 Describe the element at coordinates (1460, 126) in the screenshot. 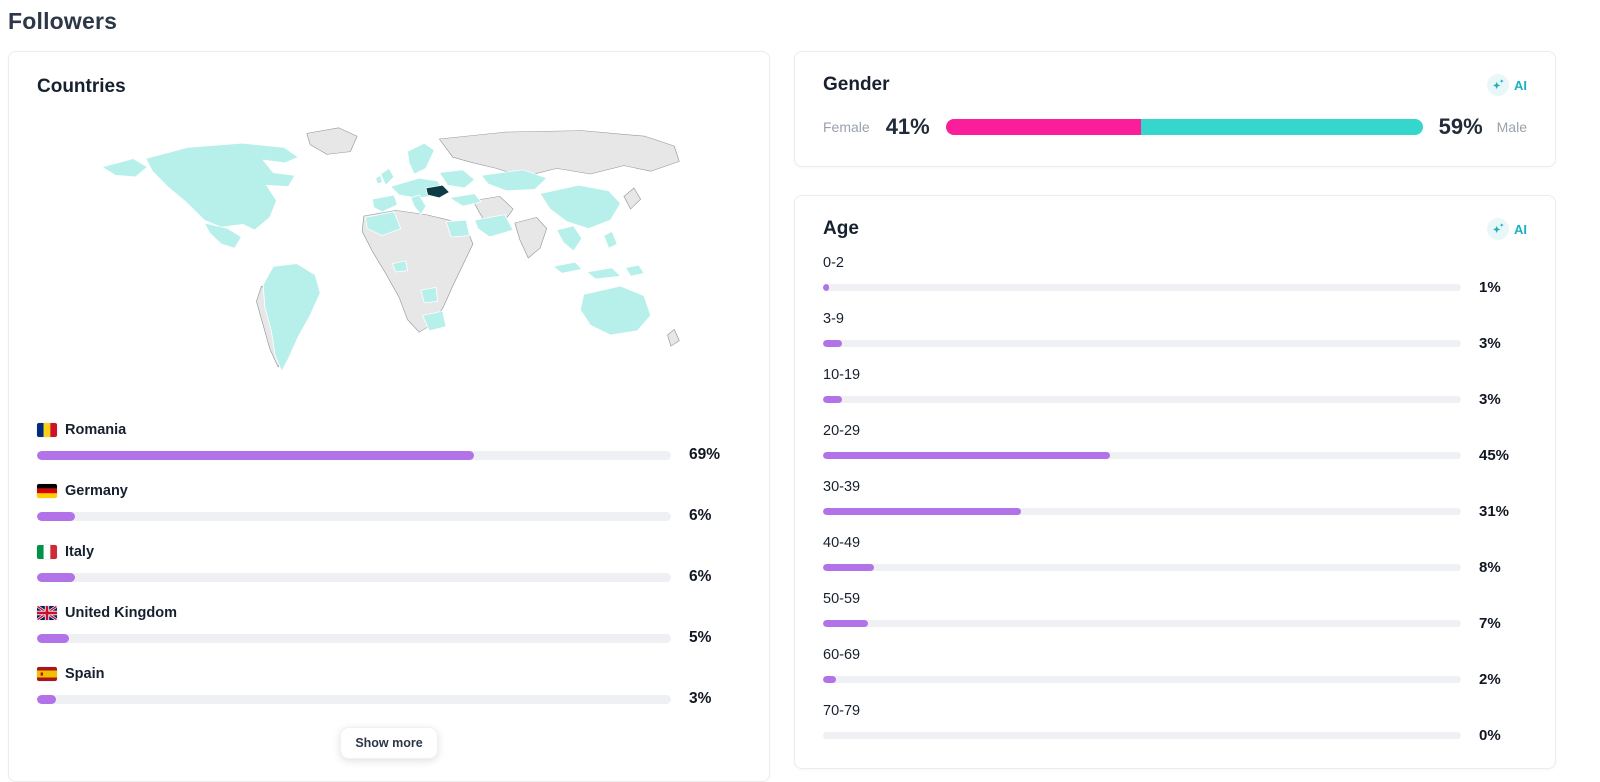

I see `male-percent: 59%` at that location.